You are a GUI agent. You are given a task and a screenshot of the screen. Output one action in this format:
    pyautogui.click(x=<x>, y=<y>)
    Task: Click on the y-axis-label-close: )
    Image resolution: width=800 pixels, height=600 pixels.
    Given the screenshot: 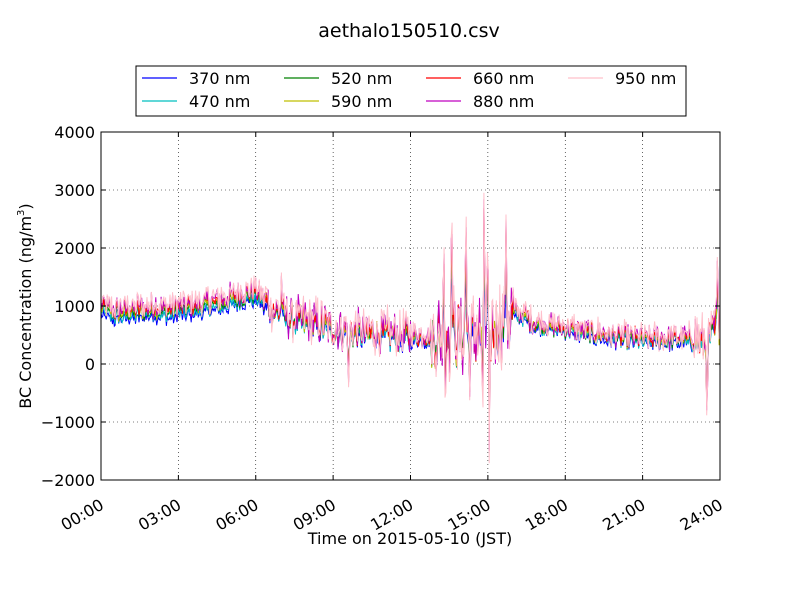 What is the action you would take?
    pyautogui.click(x=25, y=206)
    